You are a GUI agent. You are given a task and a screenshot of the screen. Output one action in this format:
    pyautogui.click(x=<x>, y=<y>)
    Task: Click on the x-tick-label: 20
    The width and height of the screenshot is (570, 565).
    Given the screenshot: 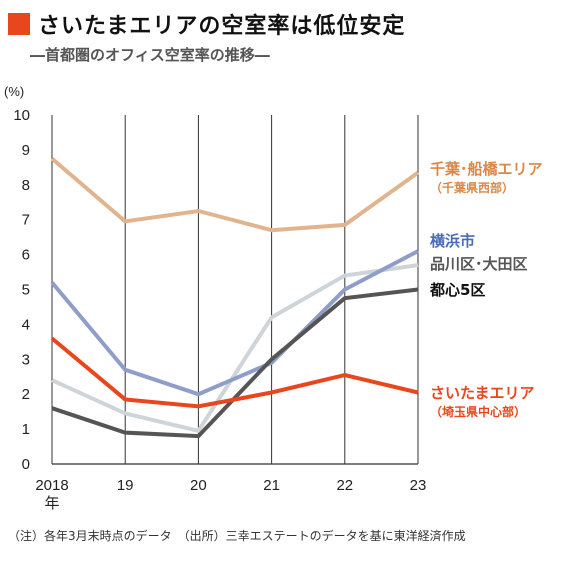 What is the action you would take?
    pyautogui.click(x=198, y=485)
    